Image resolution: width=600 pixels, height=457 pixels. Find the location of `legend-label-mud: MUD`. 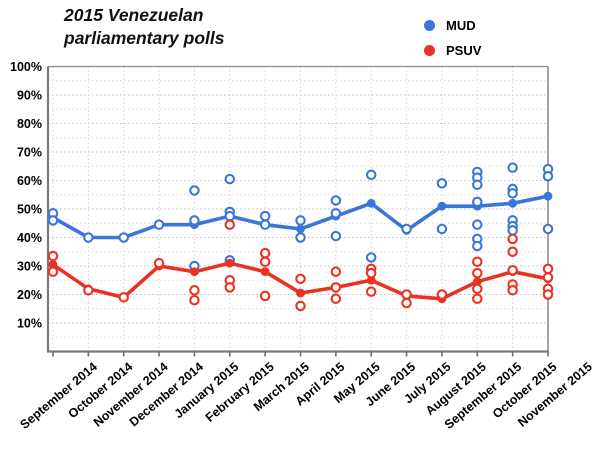

legend-label-mud: MUD is located at coordinates (461, 25).